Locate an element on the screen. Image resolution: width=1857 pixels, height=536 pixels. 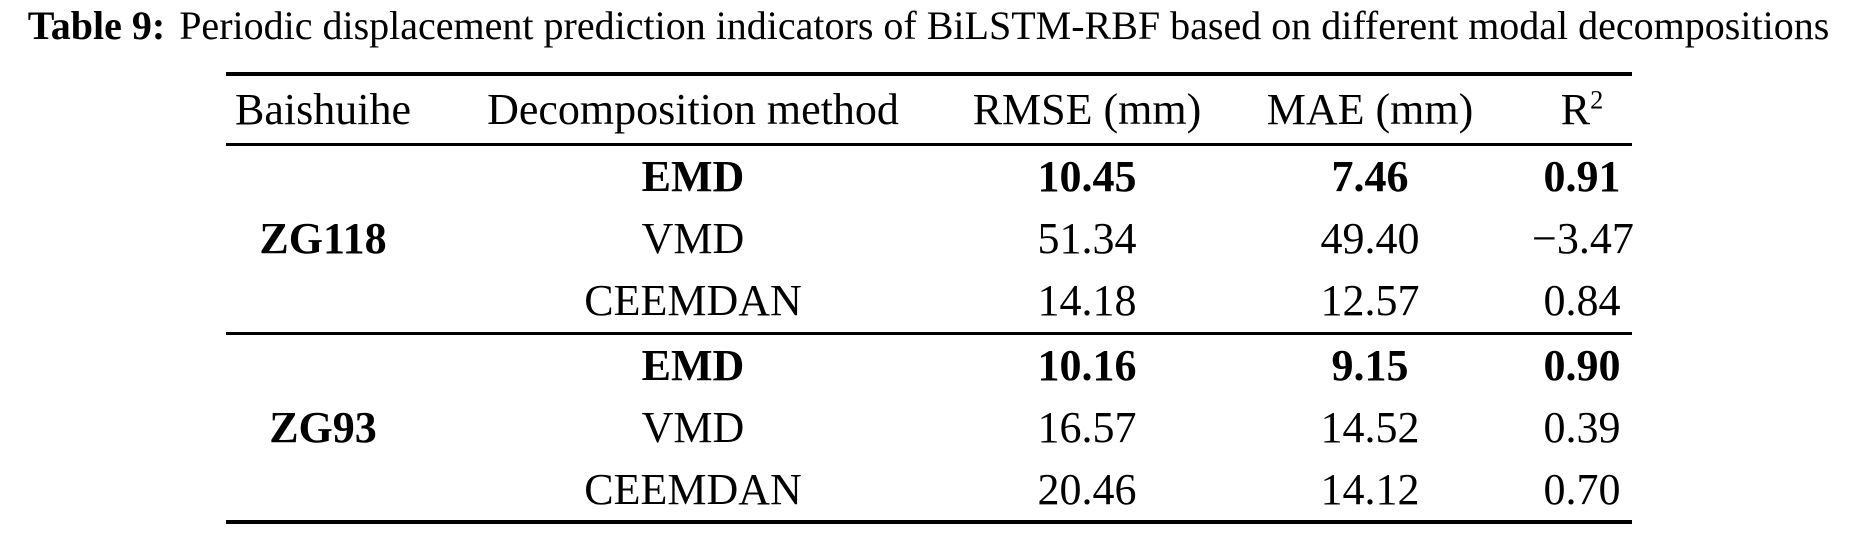
r2-cell: 0.84 is located at coordinates (1582, 301).